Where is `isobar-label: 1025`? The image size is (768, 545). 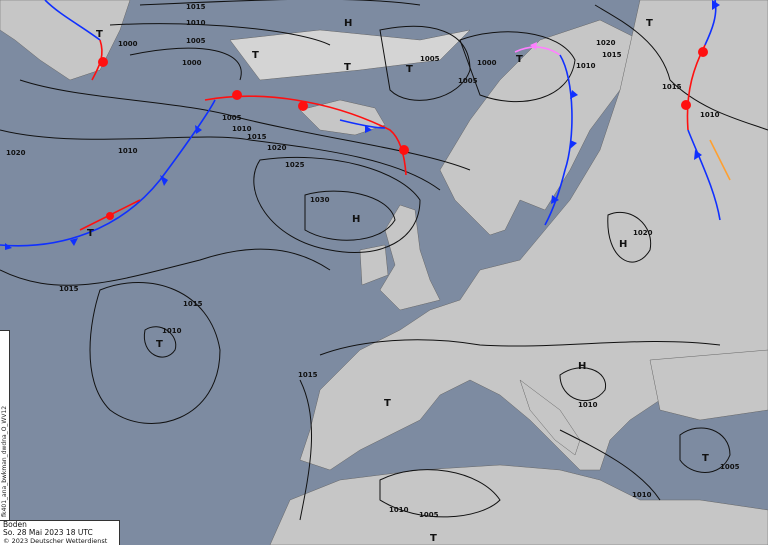
isobar-label: 1025 is located at coordinates (295, 165).